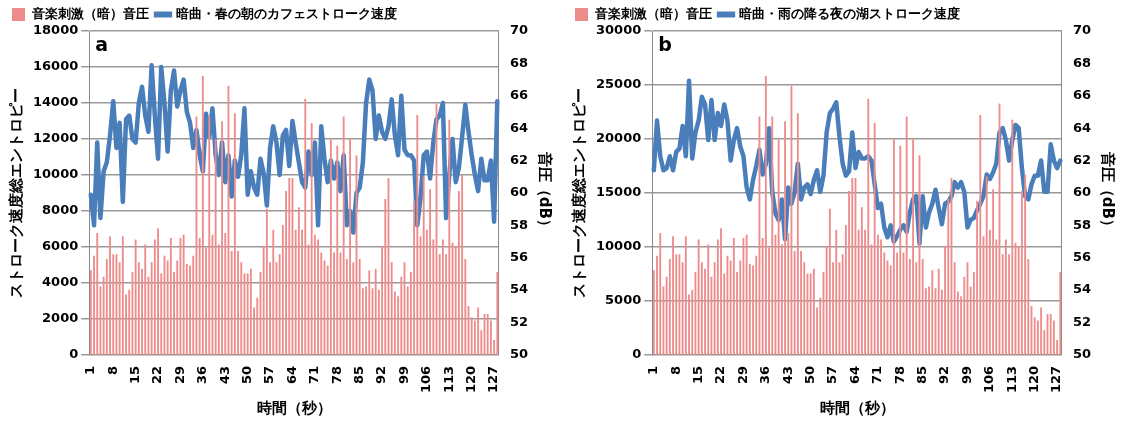 This screenshot has width=1127, height=426. What do you see at coordinates (618, 30) in the screenshot?
I see `y-tick-label: 30000` at bounding box center [618, 30].